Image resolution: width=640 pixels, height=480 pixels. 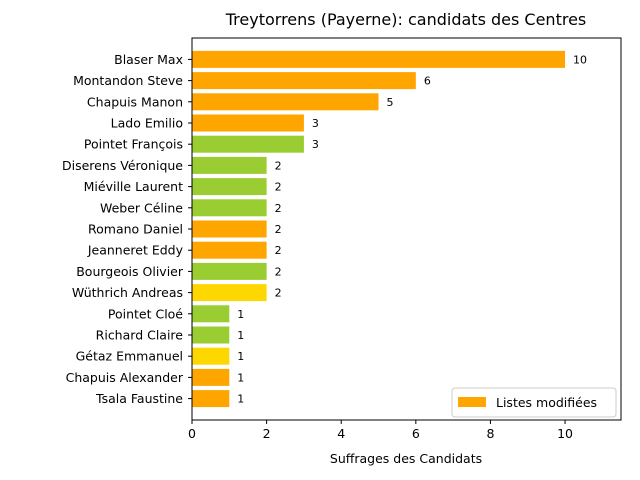 I want to click on x-tick-label: 10, so click(x=565, y=433).